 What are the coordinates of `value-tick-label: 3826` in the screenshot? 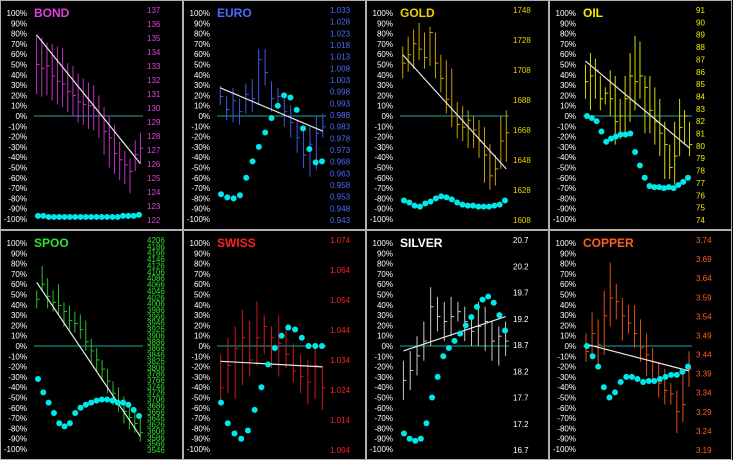 It's located at (156, 361).